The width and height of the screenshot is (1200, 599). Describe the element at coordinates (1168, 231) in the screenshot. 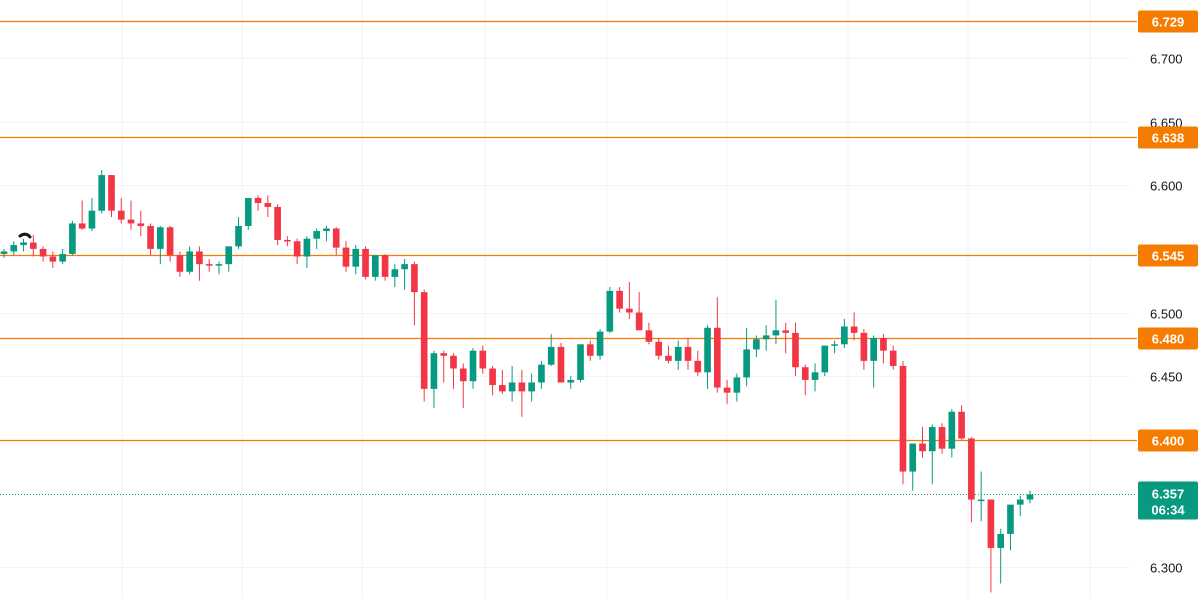

I see `level-price-tags: 6.729 6.638 6.545 6.480 6.400` at that location.